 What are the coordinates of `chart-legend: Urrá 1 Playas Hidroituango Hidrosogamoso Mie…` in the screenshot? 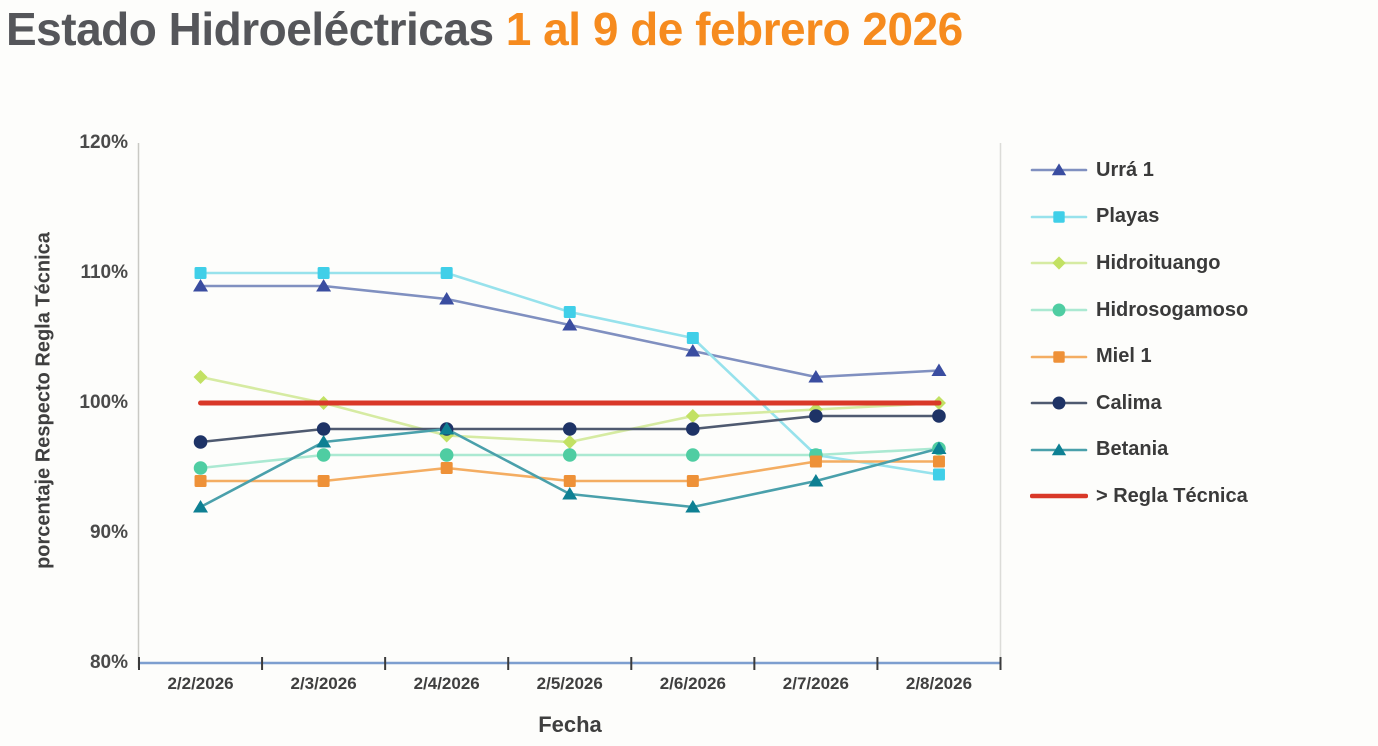 It's located at (1139, 333).